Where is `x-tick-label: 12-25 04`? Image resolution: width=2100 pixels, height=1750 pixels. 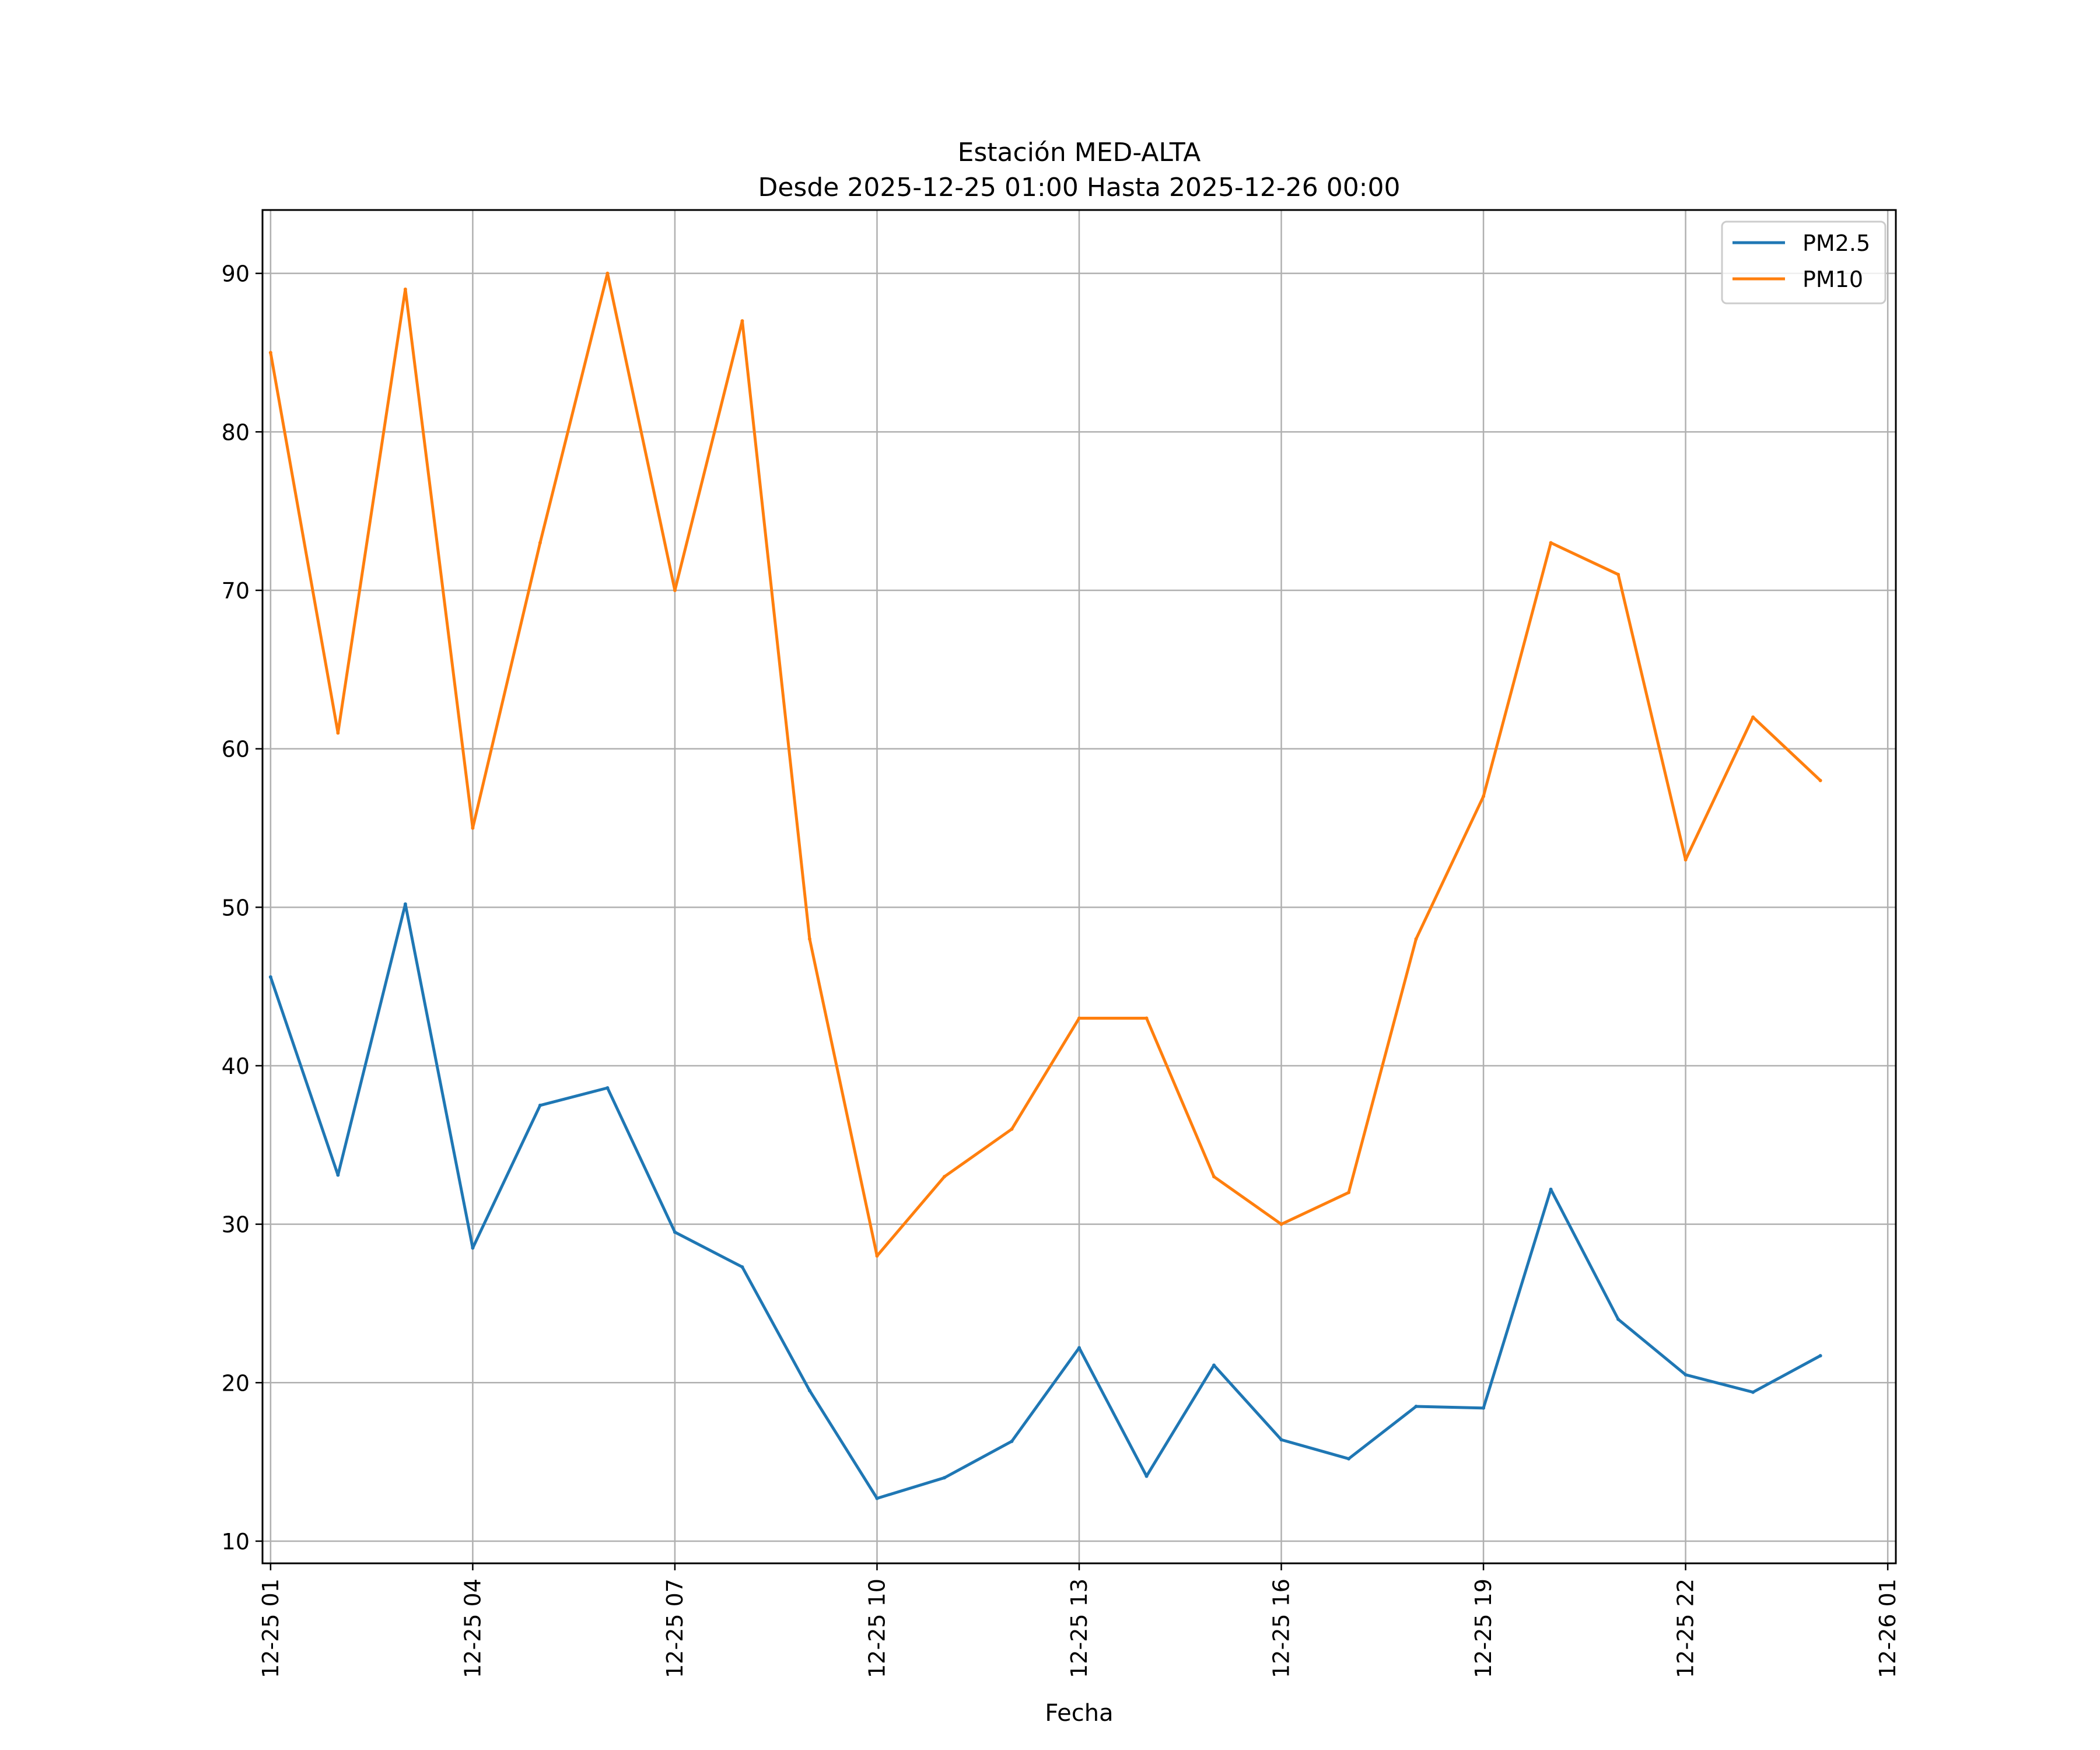 x-tick-label: 12-25 04 is located at coordinates (473, 1628).